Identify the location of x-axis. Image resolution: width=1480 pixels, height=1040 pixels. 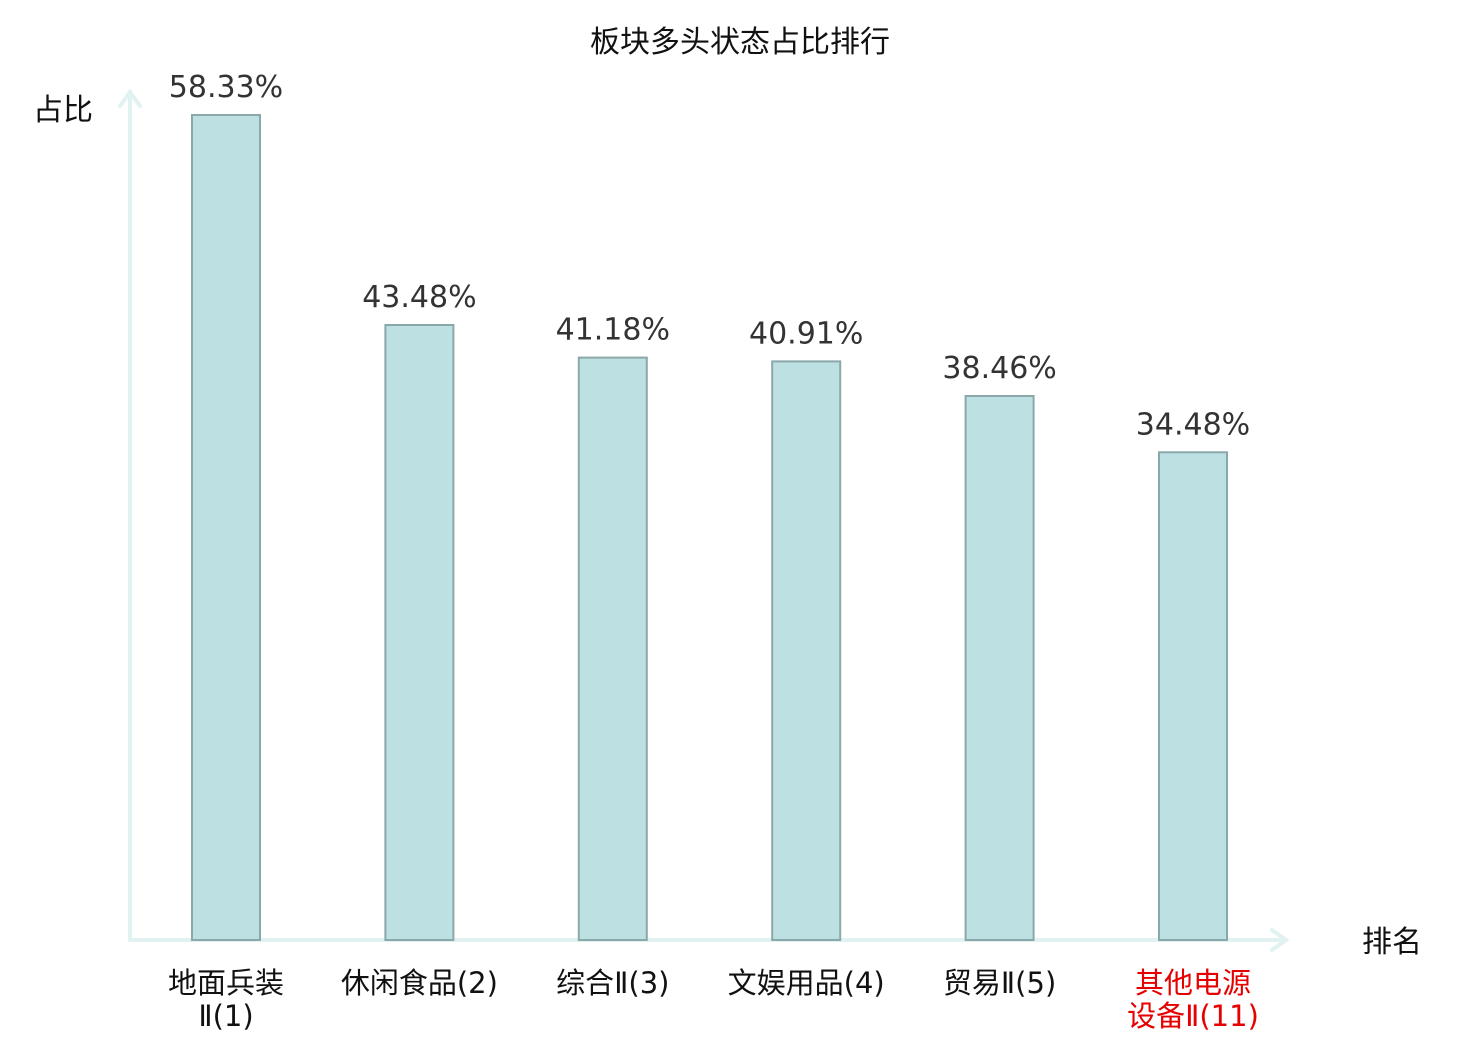
(709, 940).